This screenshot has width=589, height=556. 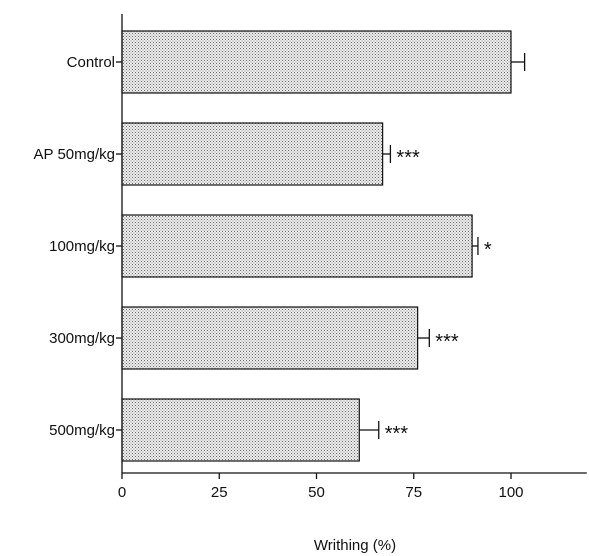 What do you see at coordinates (488, 250) in the screenshot?
I see `significance-label: *` at bounding box center [488, 250].